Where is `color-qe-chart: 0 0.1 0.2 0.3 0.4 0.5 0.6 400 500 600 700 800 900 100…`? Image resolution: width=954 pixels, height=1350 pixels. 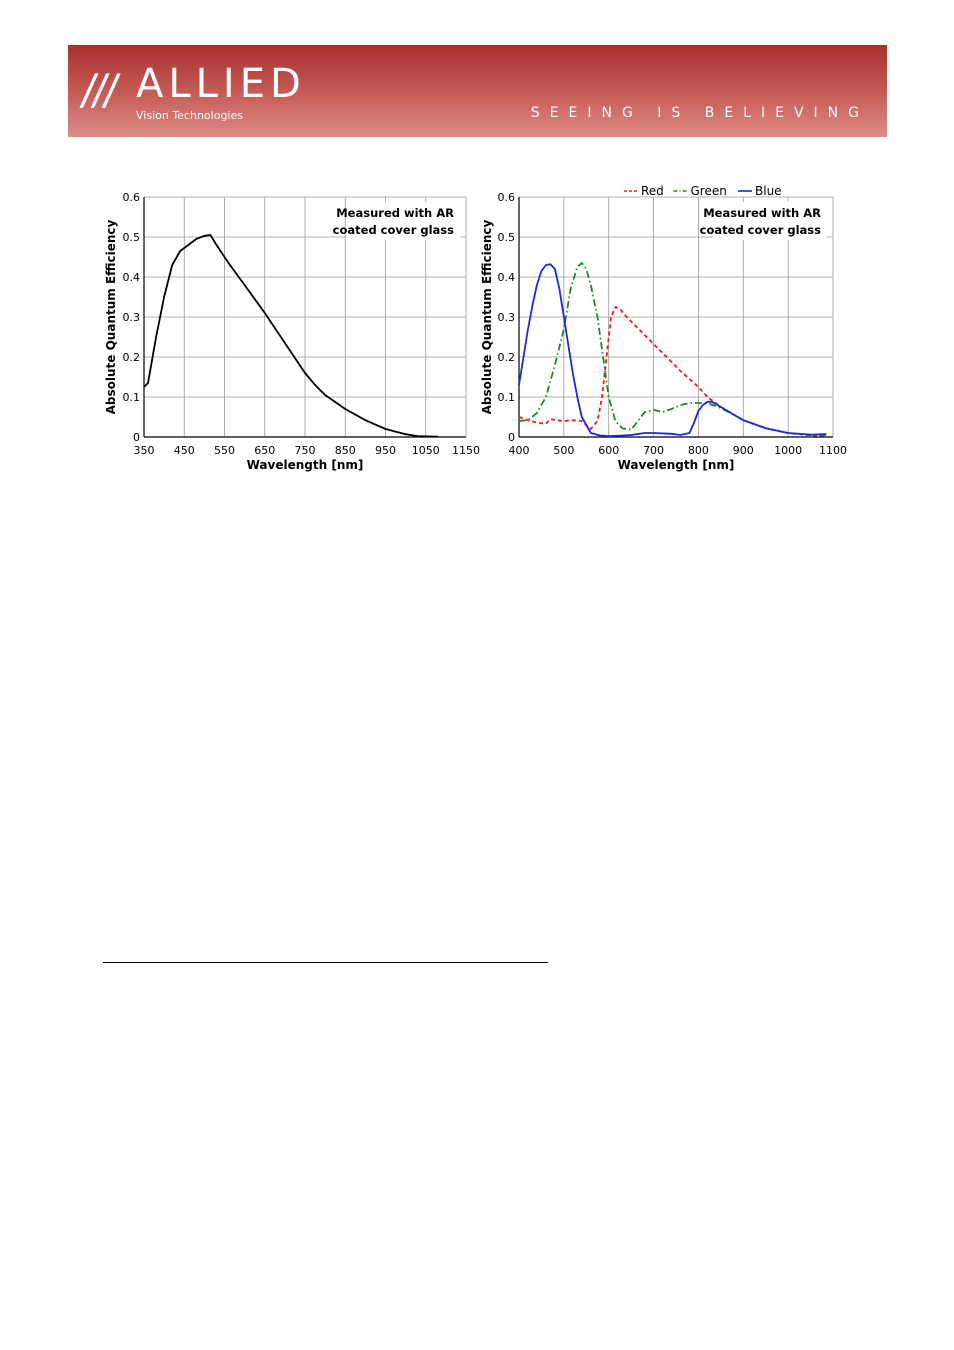 color-qe-chart: 0 0.1 0.2 0.3 0.4 0.5 0.6 400 500 600 700 800 900 100… is located at coordinates (663, 328).